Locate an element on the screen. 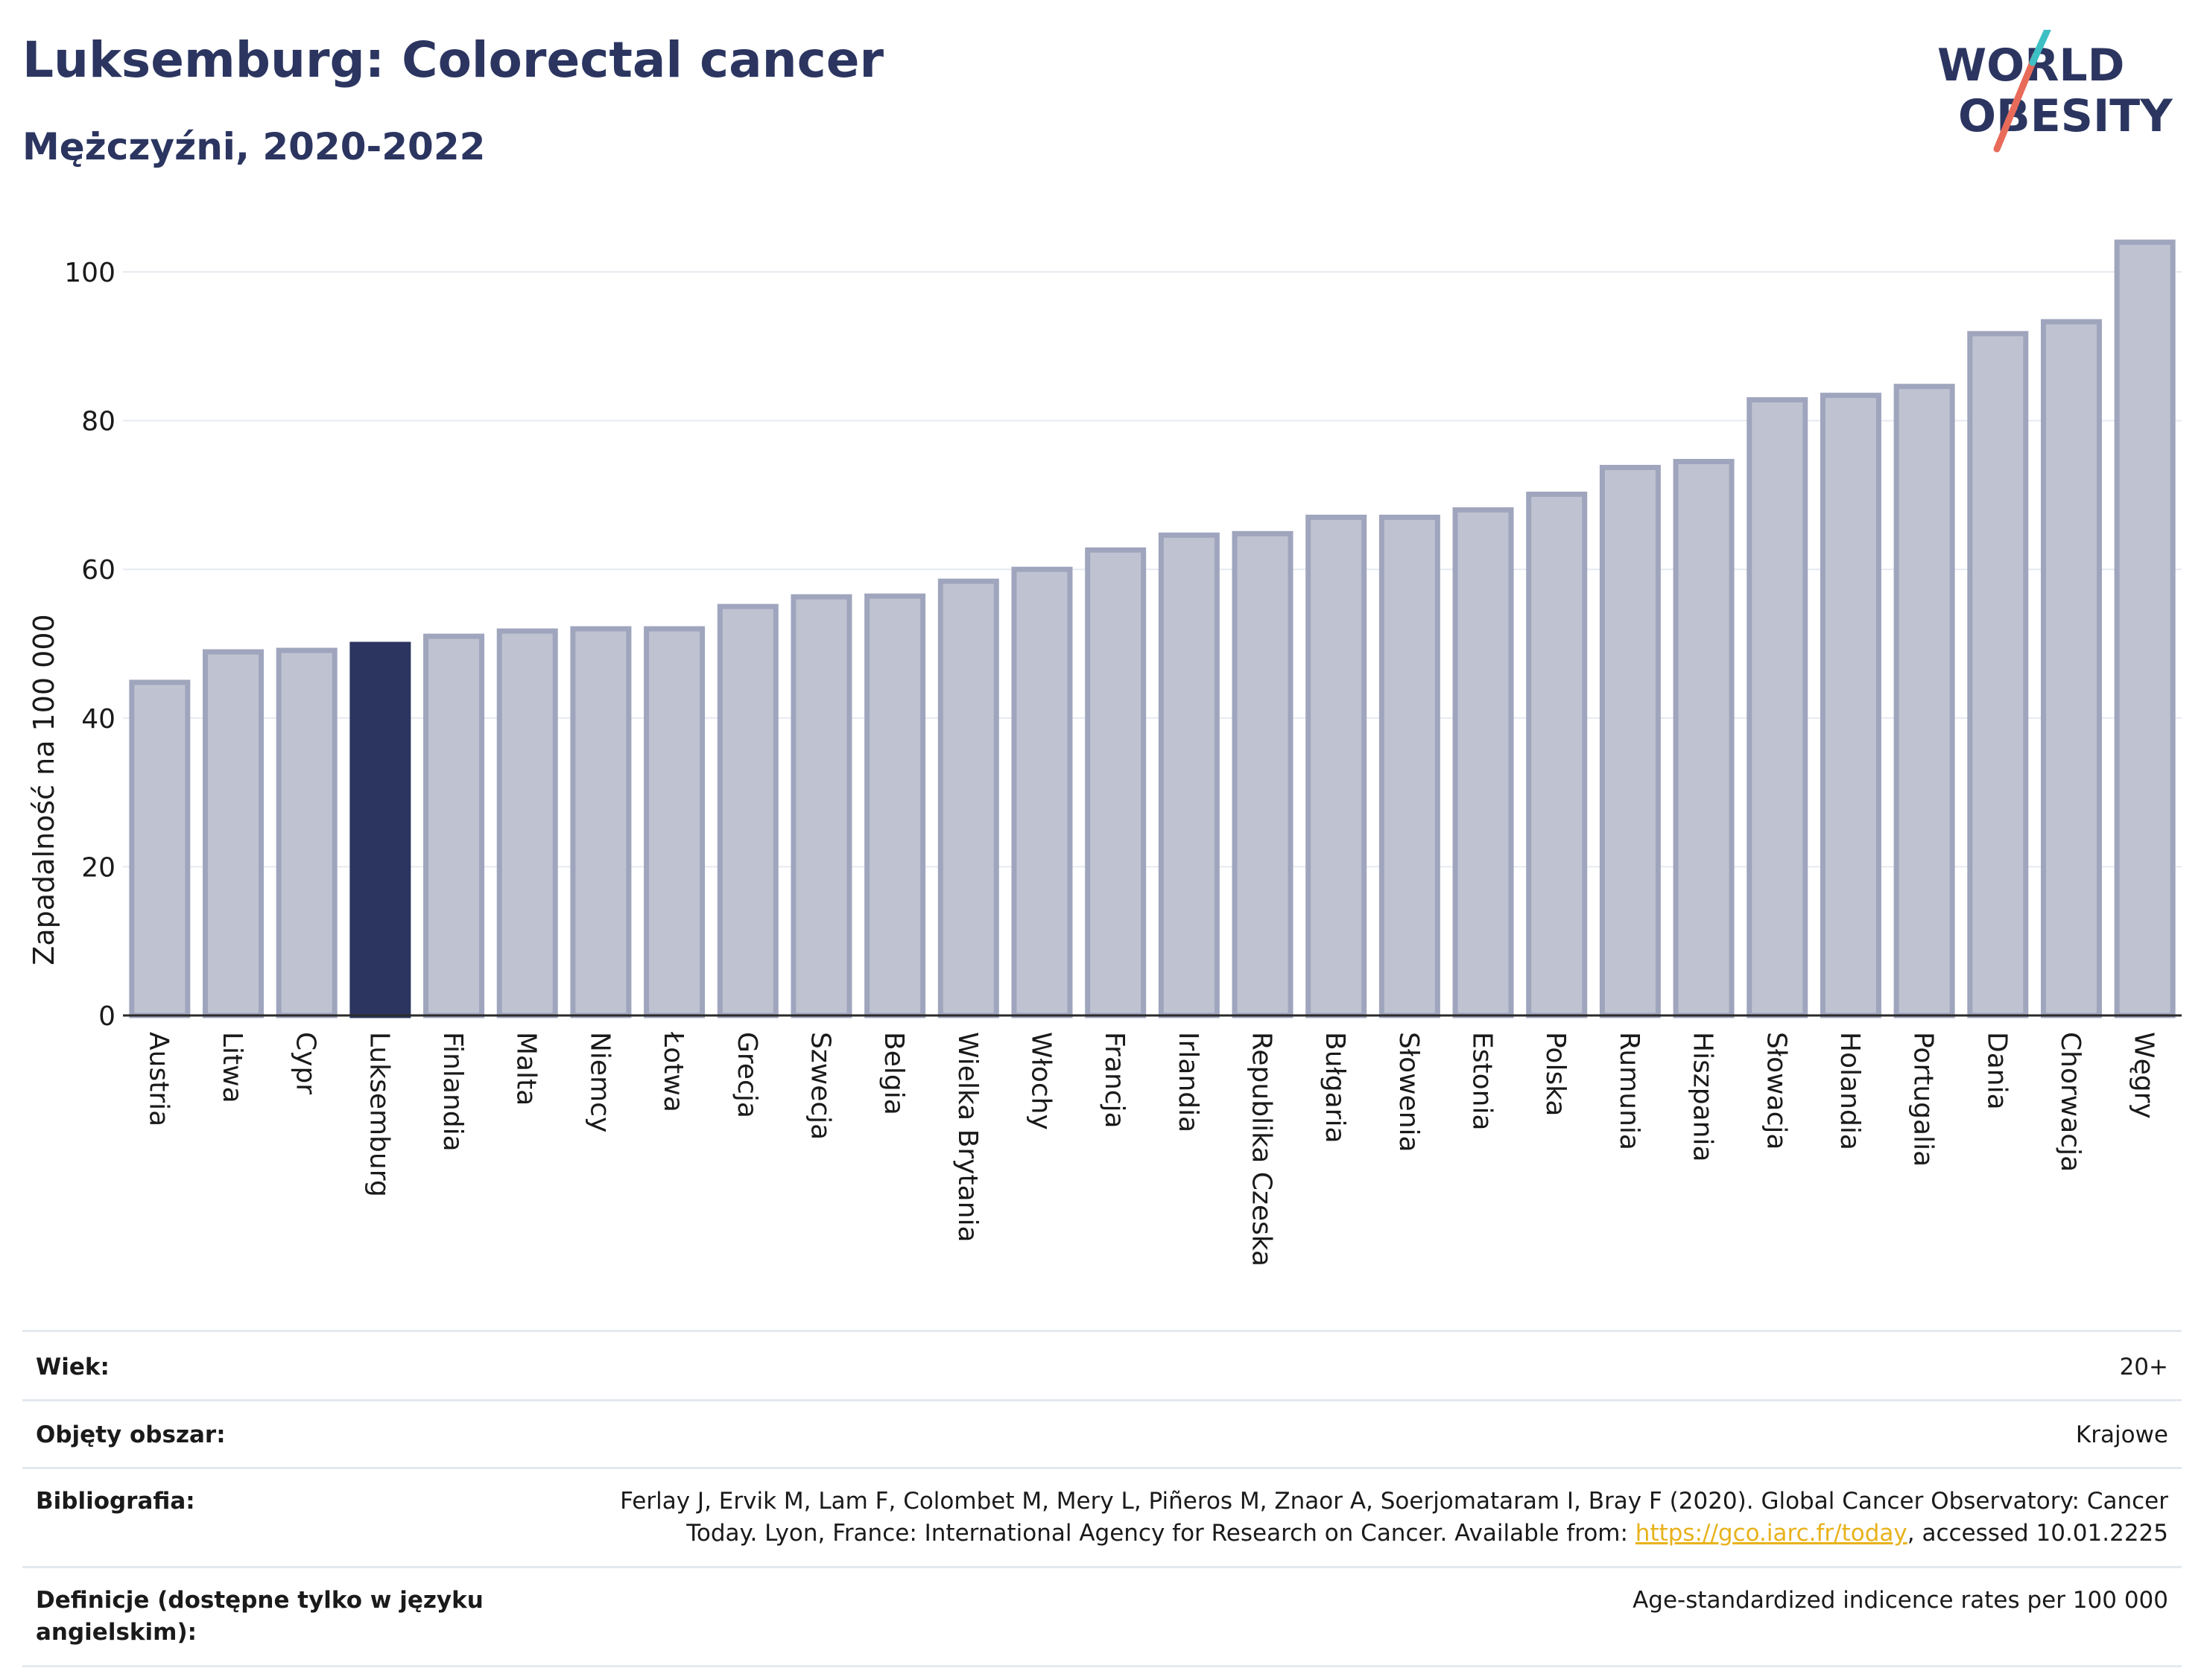 Image resolution: width=2204 pixels, height=1680 pixels. x-tick-label: Wielka Brytania is located at coordinates (967, 1137).